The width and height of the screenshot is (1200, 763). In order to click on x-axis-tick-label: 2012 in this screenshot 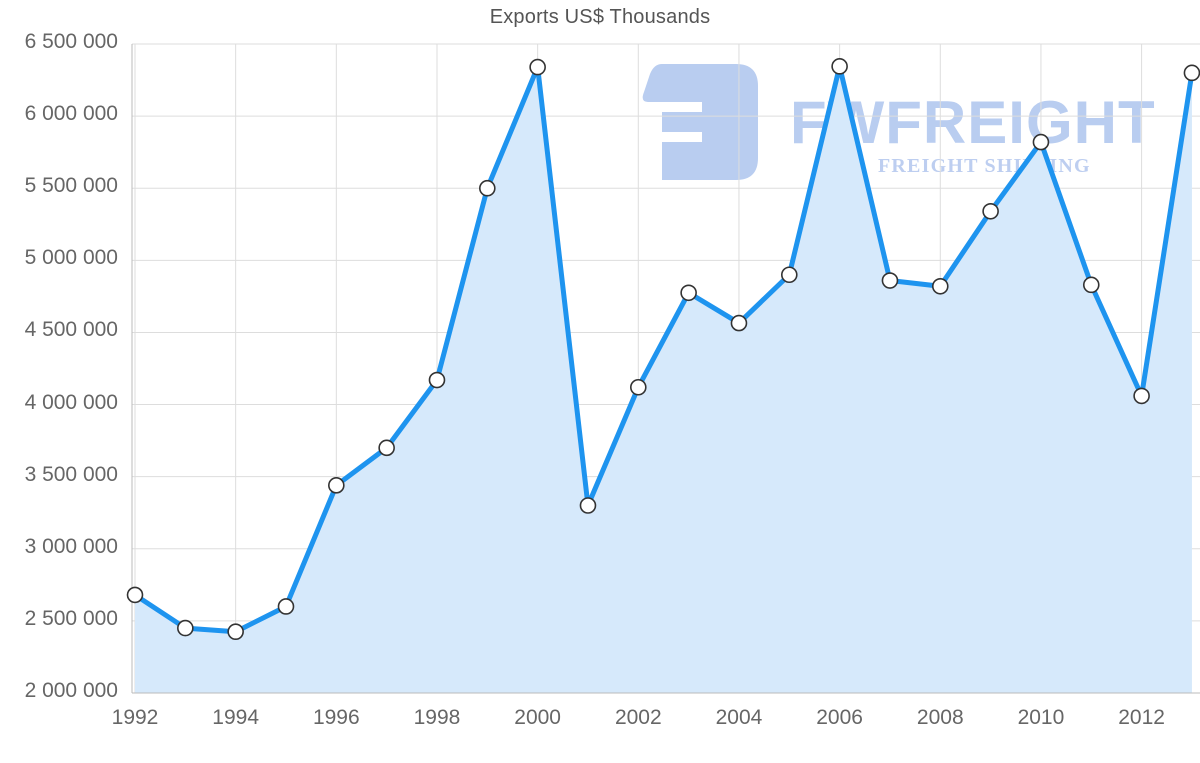, I will do `click(1141, 717)`.